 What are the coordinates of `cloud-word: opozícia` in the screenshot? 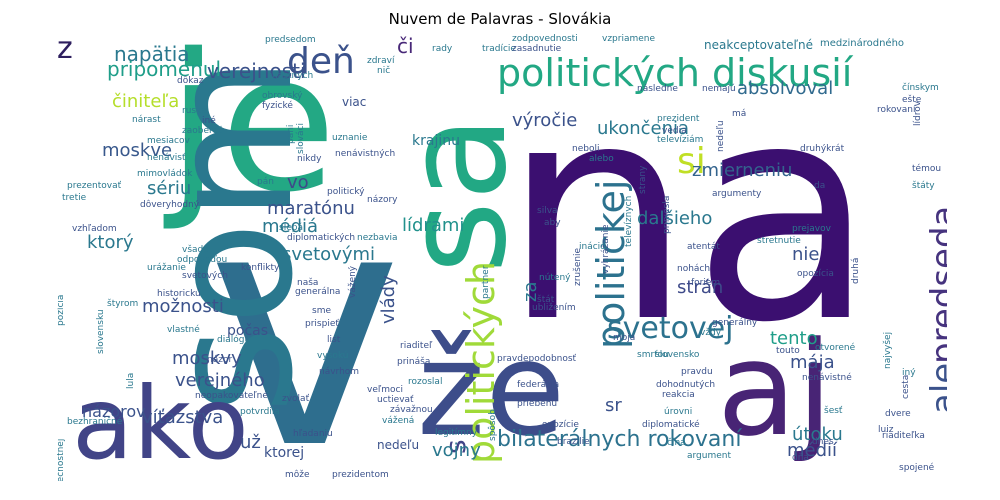 It's located at (815, 274).